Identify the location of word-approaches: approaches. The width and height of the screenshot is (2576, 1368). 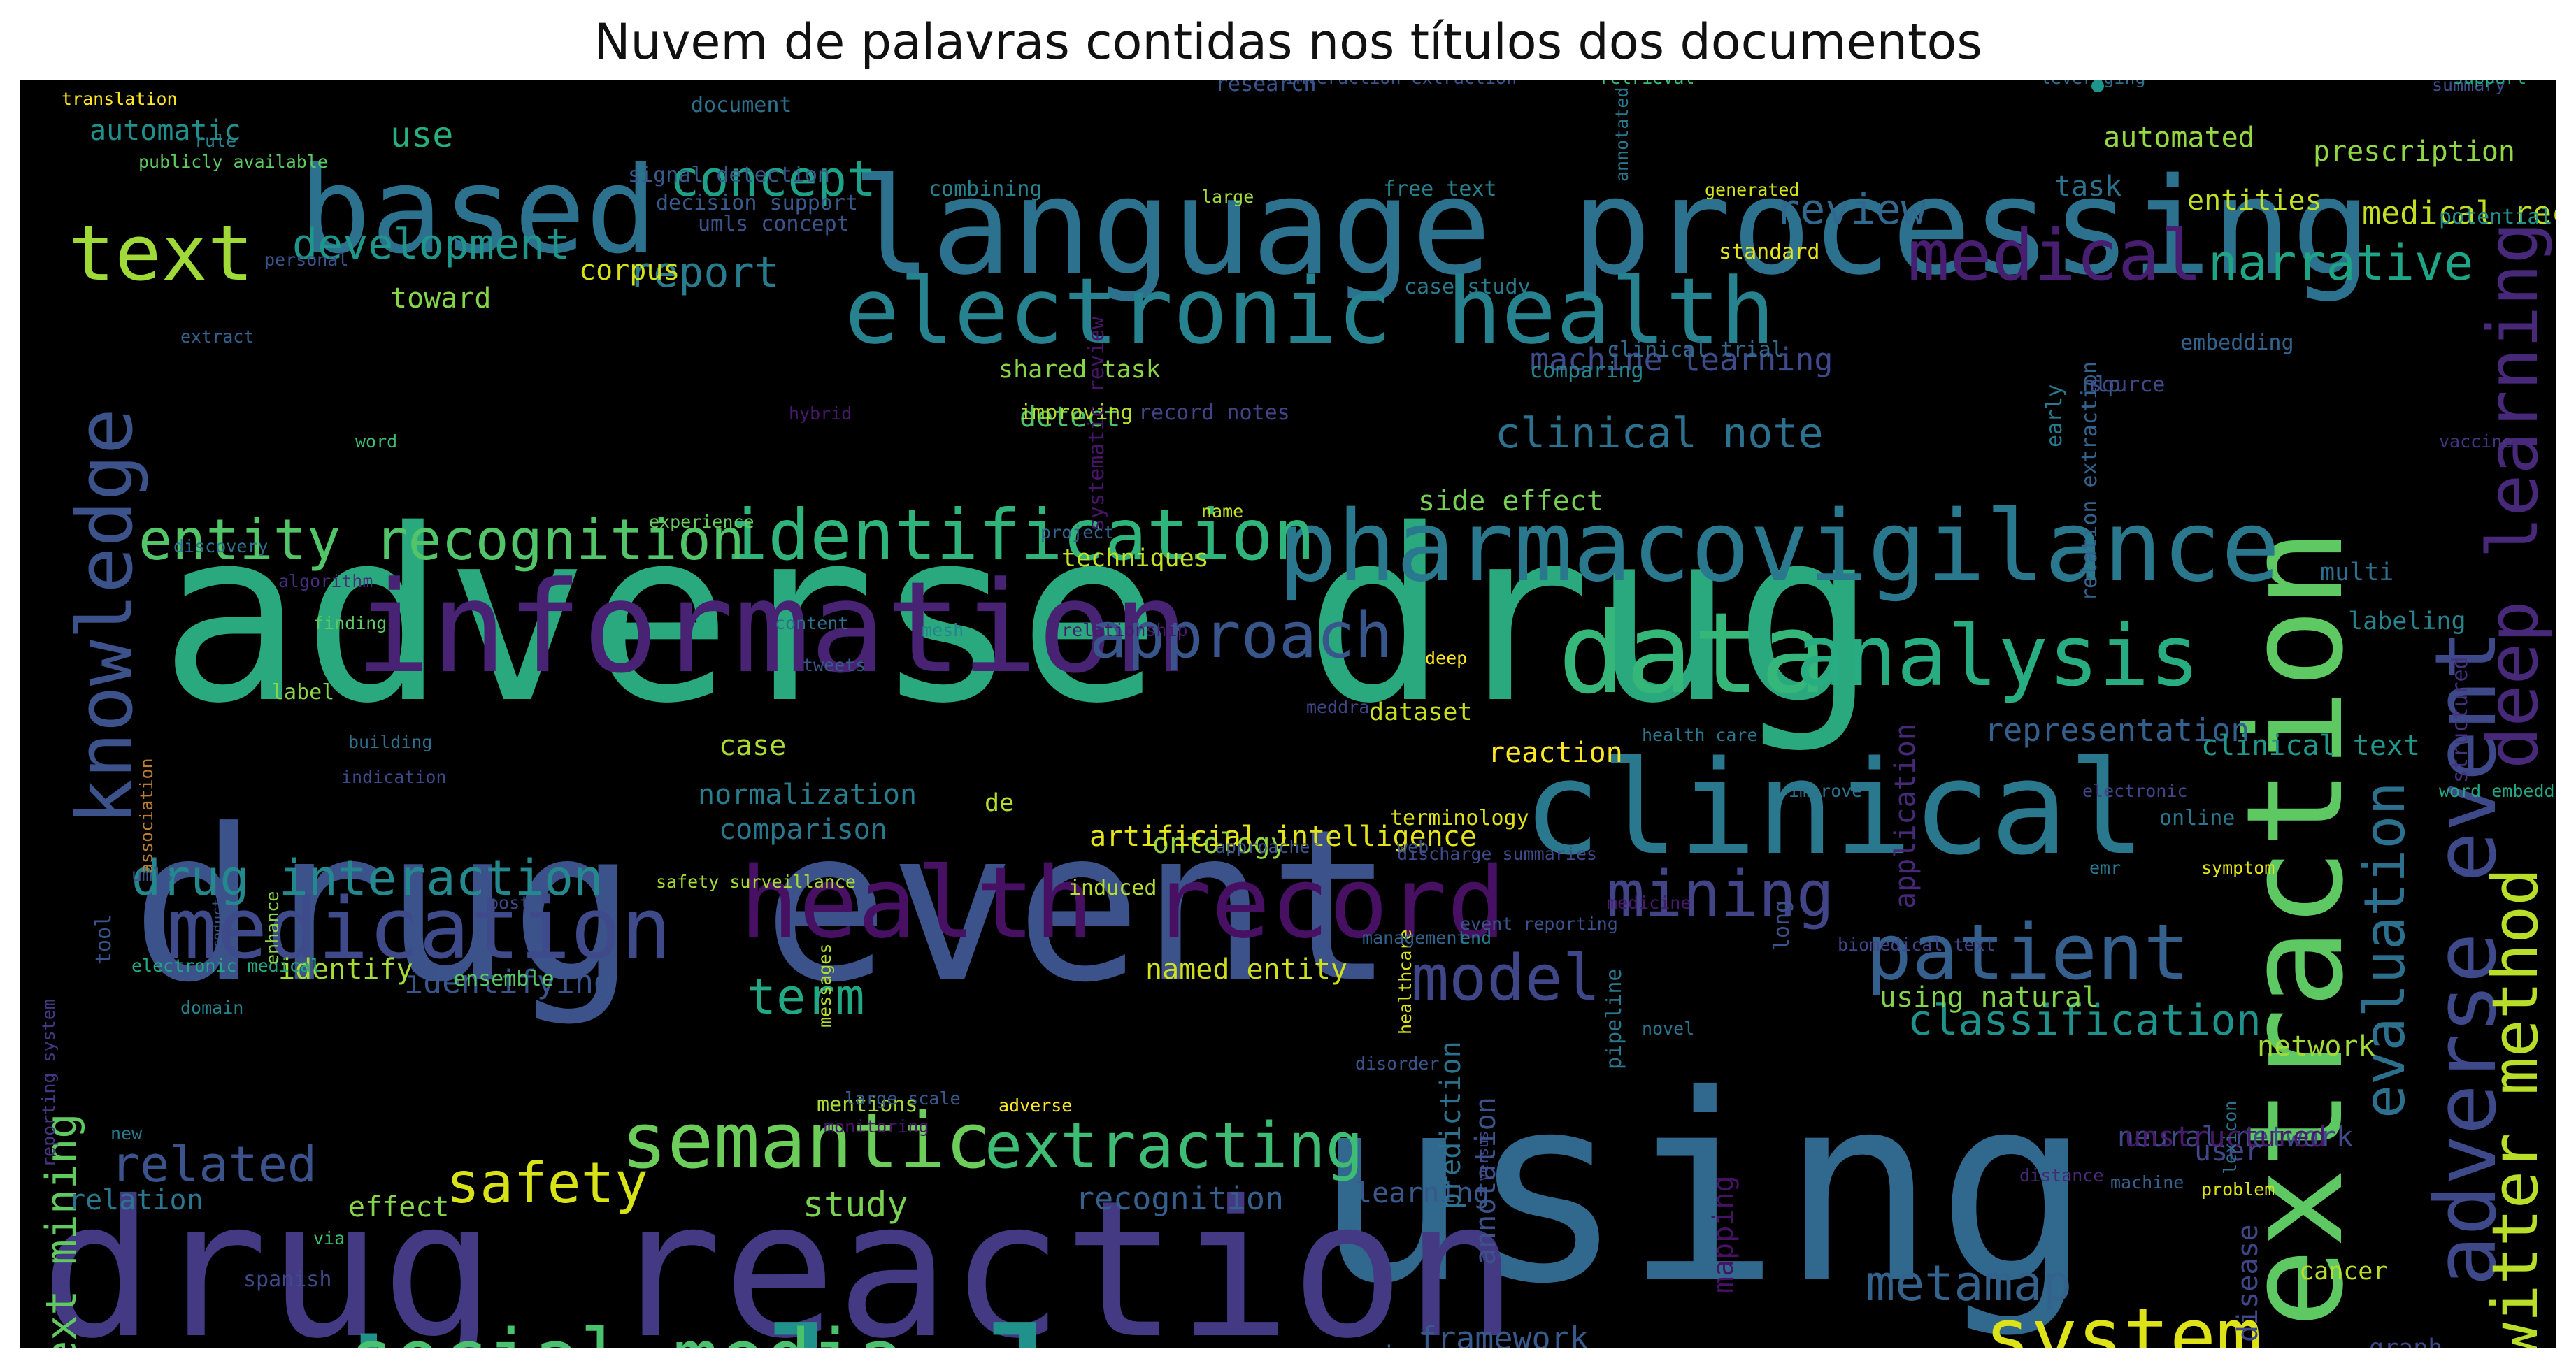
(1268, 847).